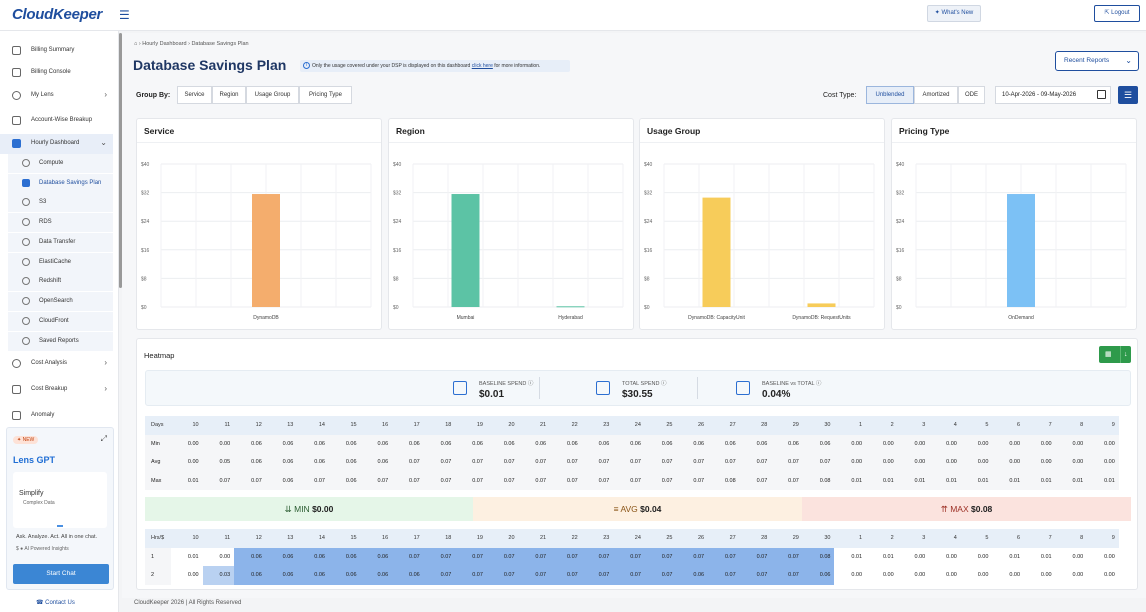 The width and height of the screenshot is (1146, 612). Describe the element at coordinates (218, 575) in the screenshot. I see `heatmap-cell: 0.03` at that location.